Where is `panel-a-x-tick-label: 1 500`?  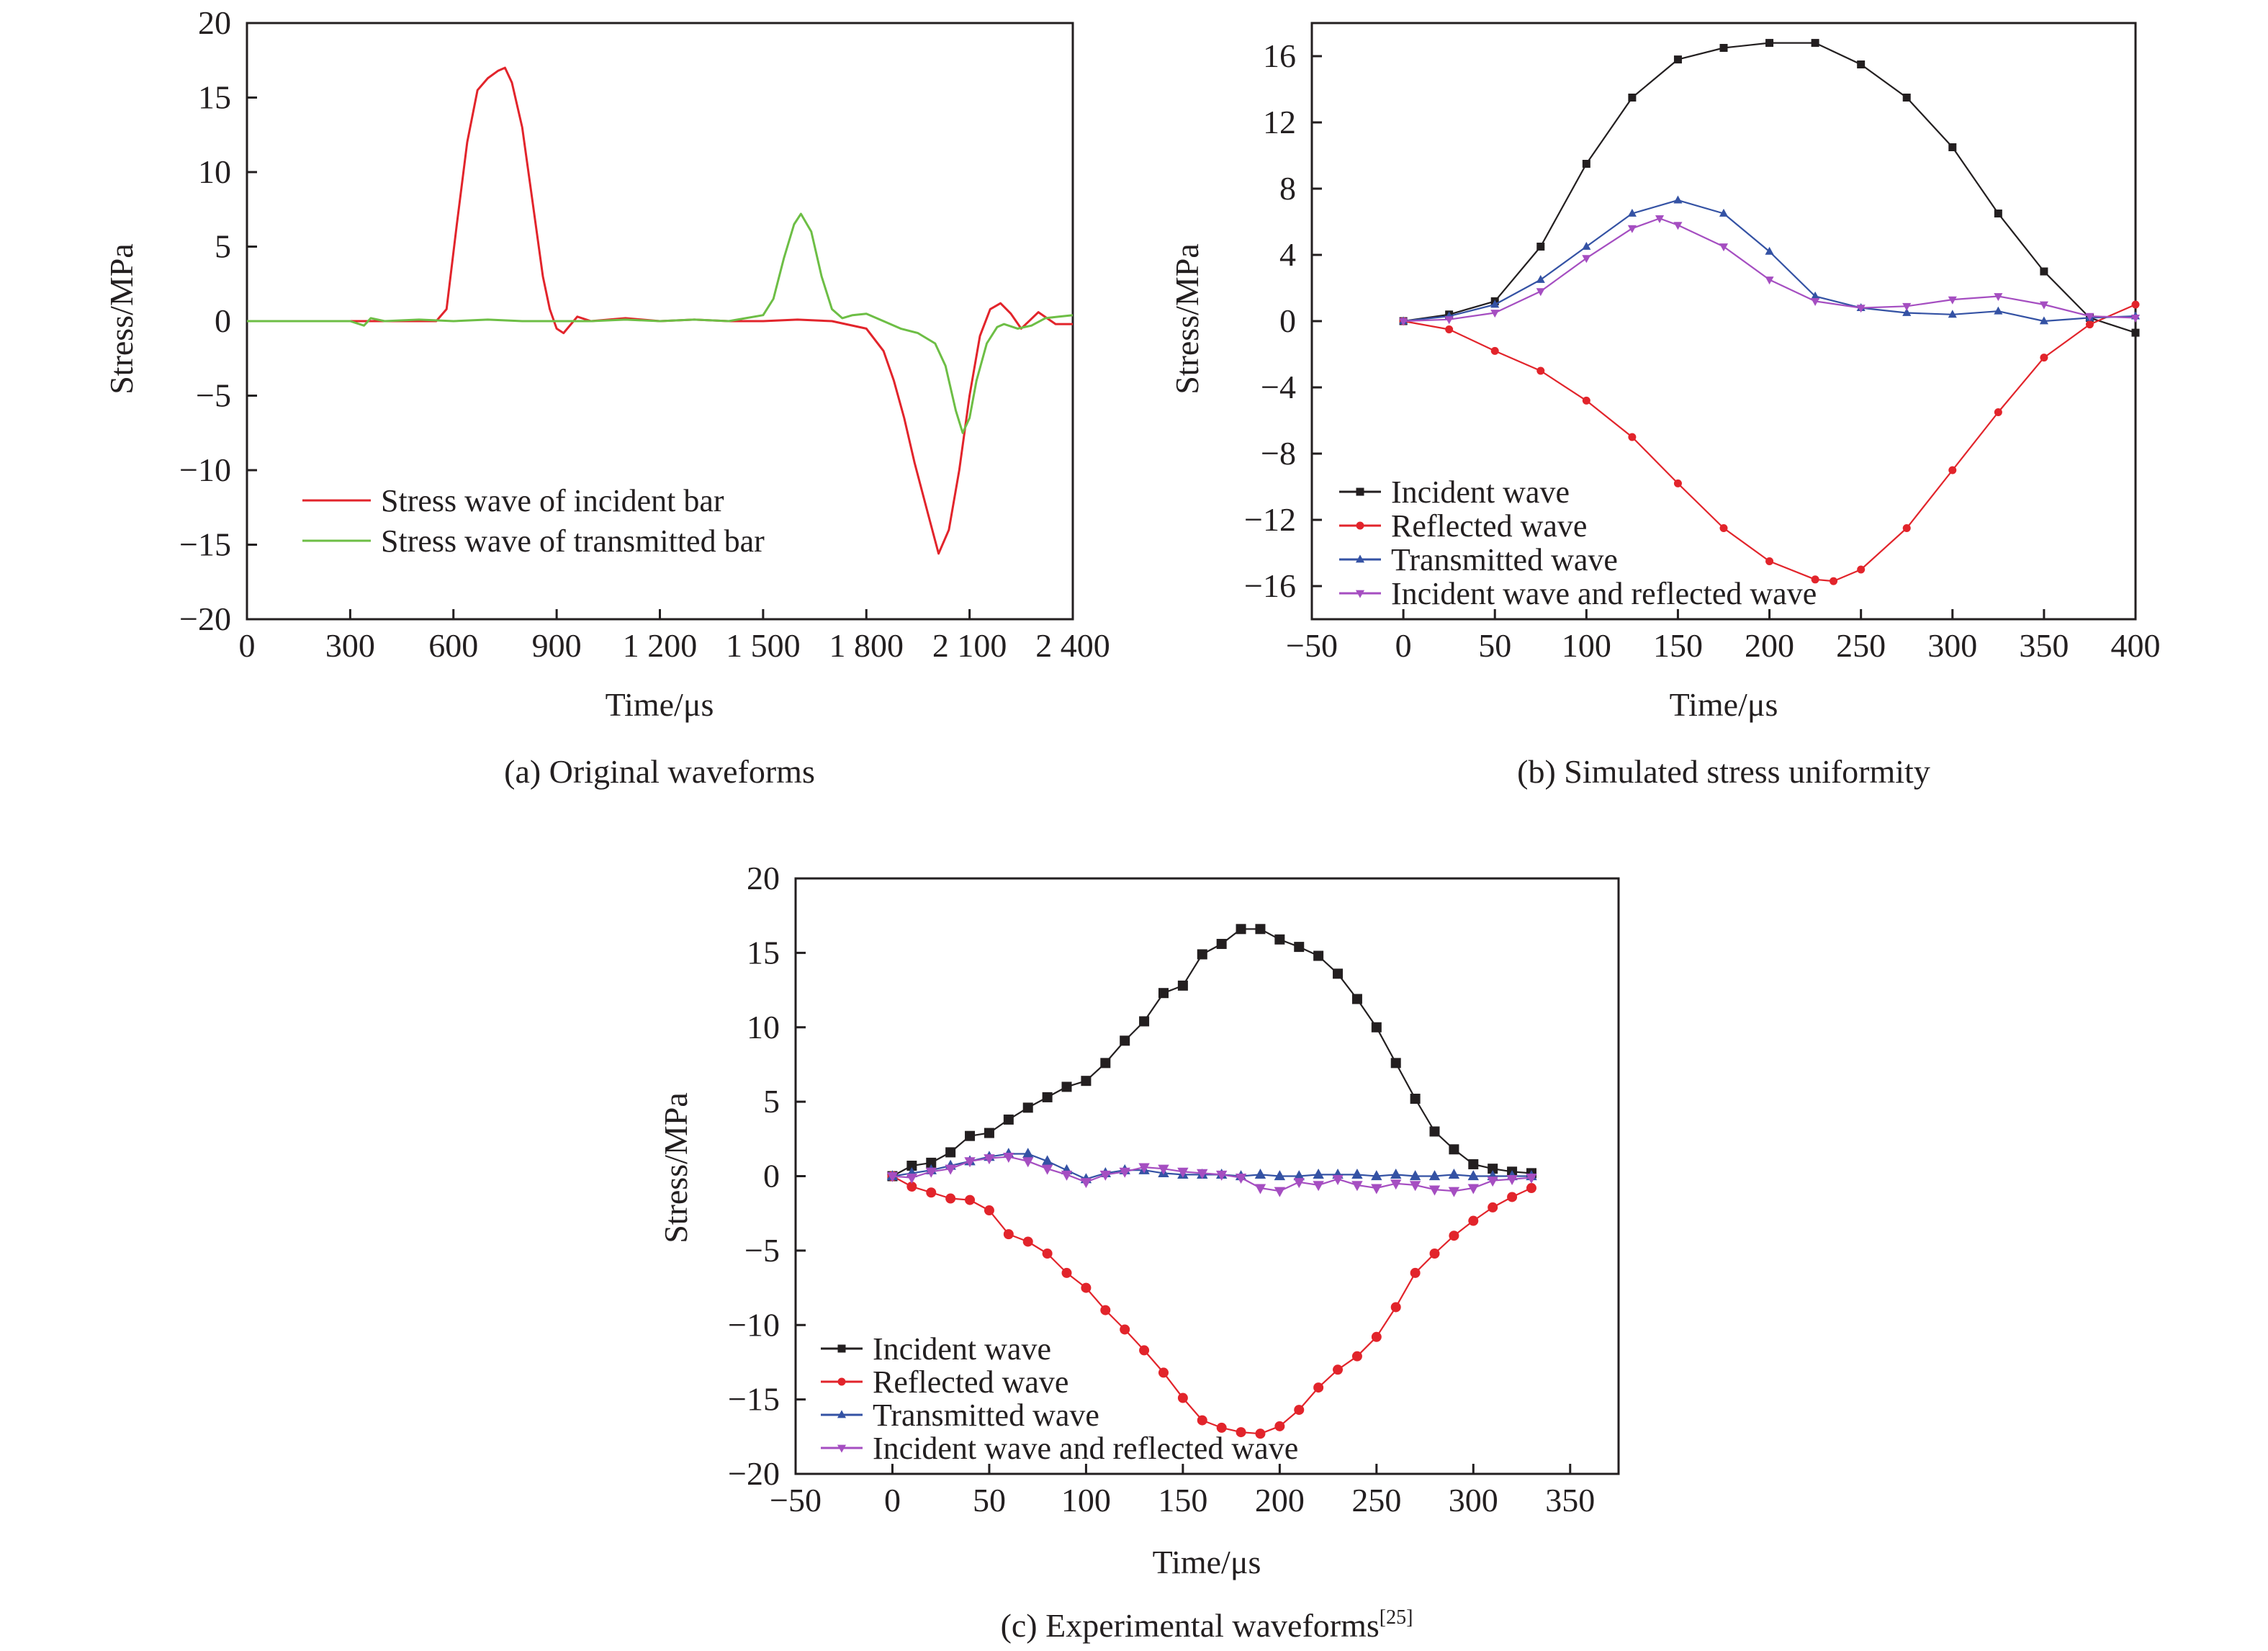 panel-a-x-tick-label: 1 500 is located at coordinates (763, 645).